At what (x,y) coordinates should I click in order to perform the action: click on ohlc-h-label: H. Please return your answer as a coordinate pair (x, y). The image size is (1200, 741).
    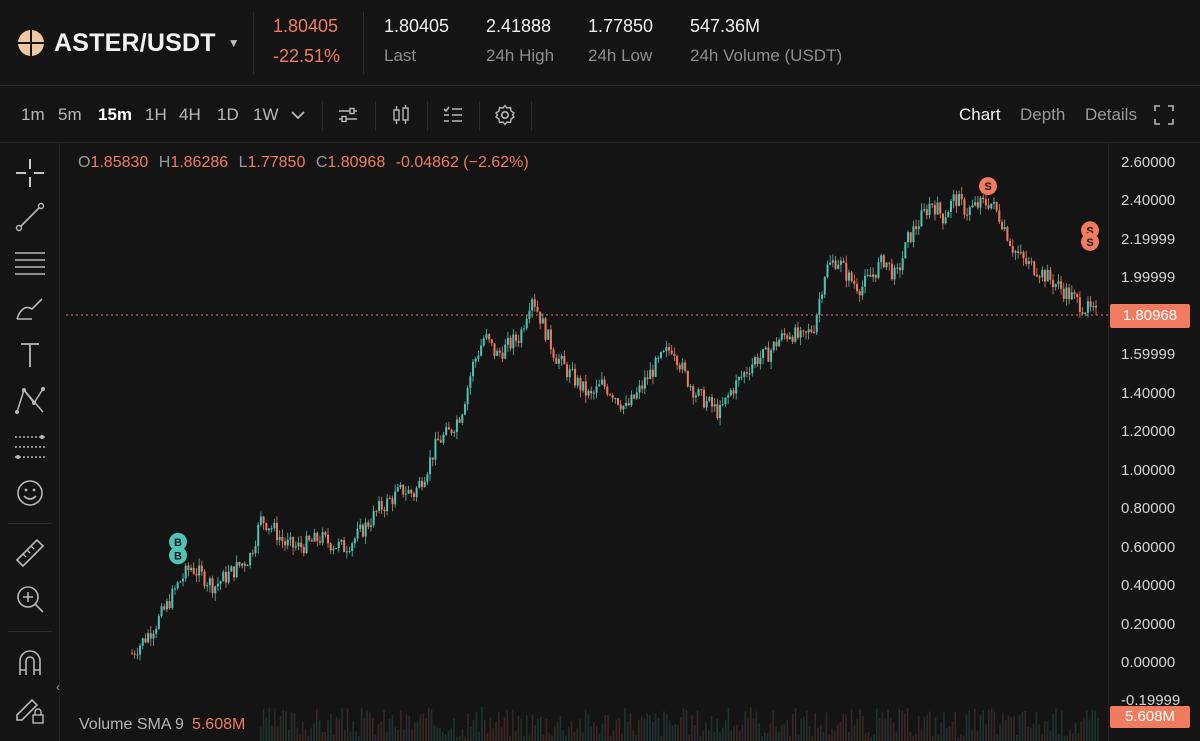
    Looking at the image, I should click on (164, 162).